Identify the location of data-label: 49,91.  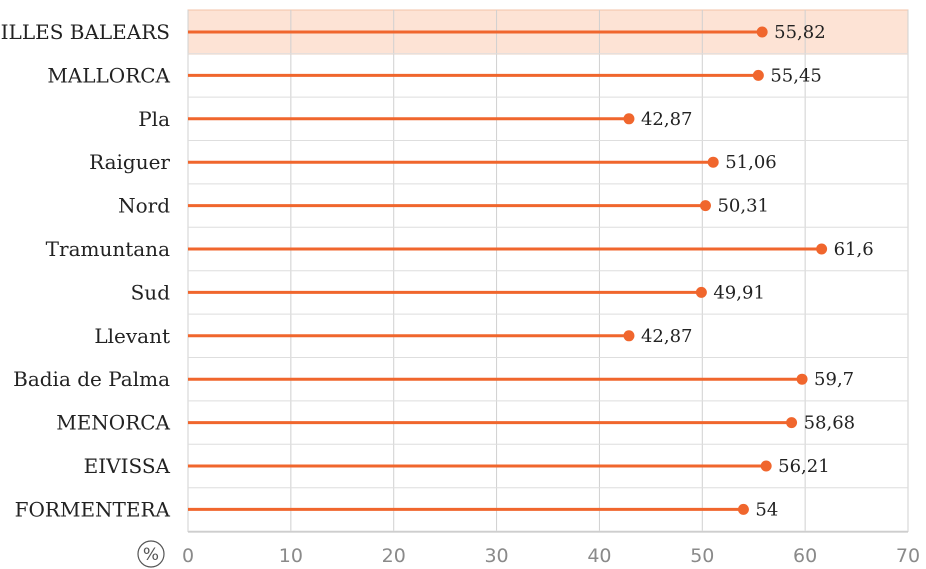
(739, 292).